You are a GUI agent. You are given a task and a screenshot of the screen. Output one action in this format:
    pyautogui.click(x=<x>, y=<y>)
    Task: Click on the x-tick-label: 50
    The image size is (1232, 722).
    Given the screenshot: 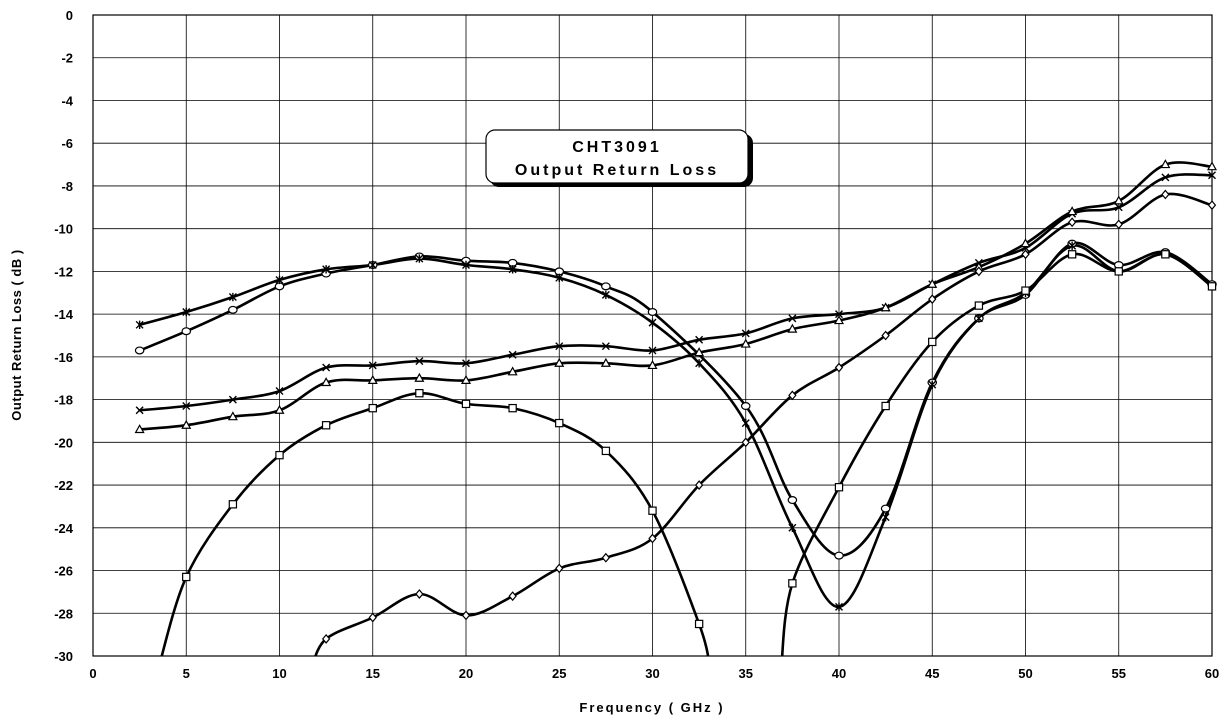 What is the action you would take?
    pyautogui.click(x=1025, y=673)
    